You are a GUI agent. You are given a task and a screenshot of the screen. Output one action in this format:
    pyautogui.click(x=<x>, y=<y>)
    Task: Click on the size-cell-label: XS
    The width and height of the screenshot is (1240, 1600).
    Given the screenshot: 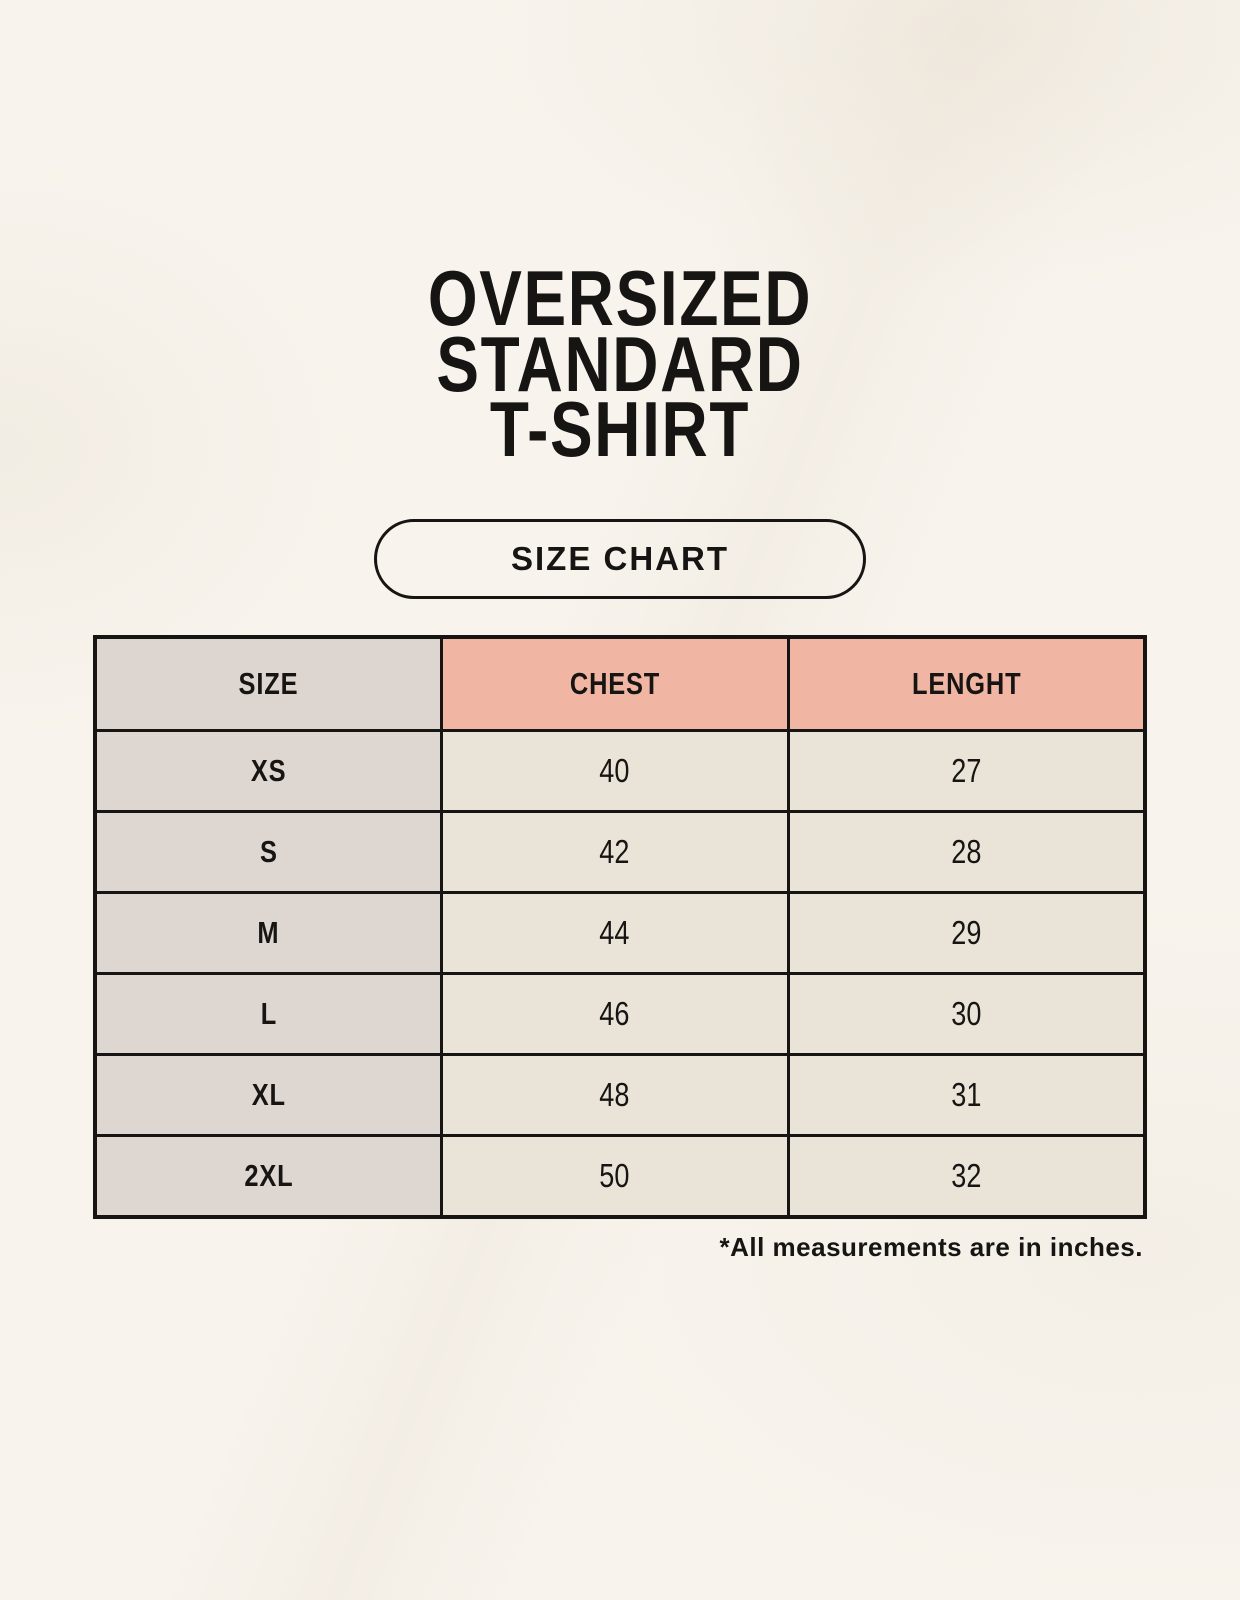 What is the action you would take?
    pyautogui.click(x=268, y=771)
    